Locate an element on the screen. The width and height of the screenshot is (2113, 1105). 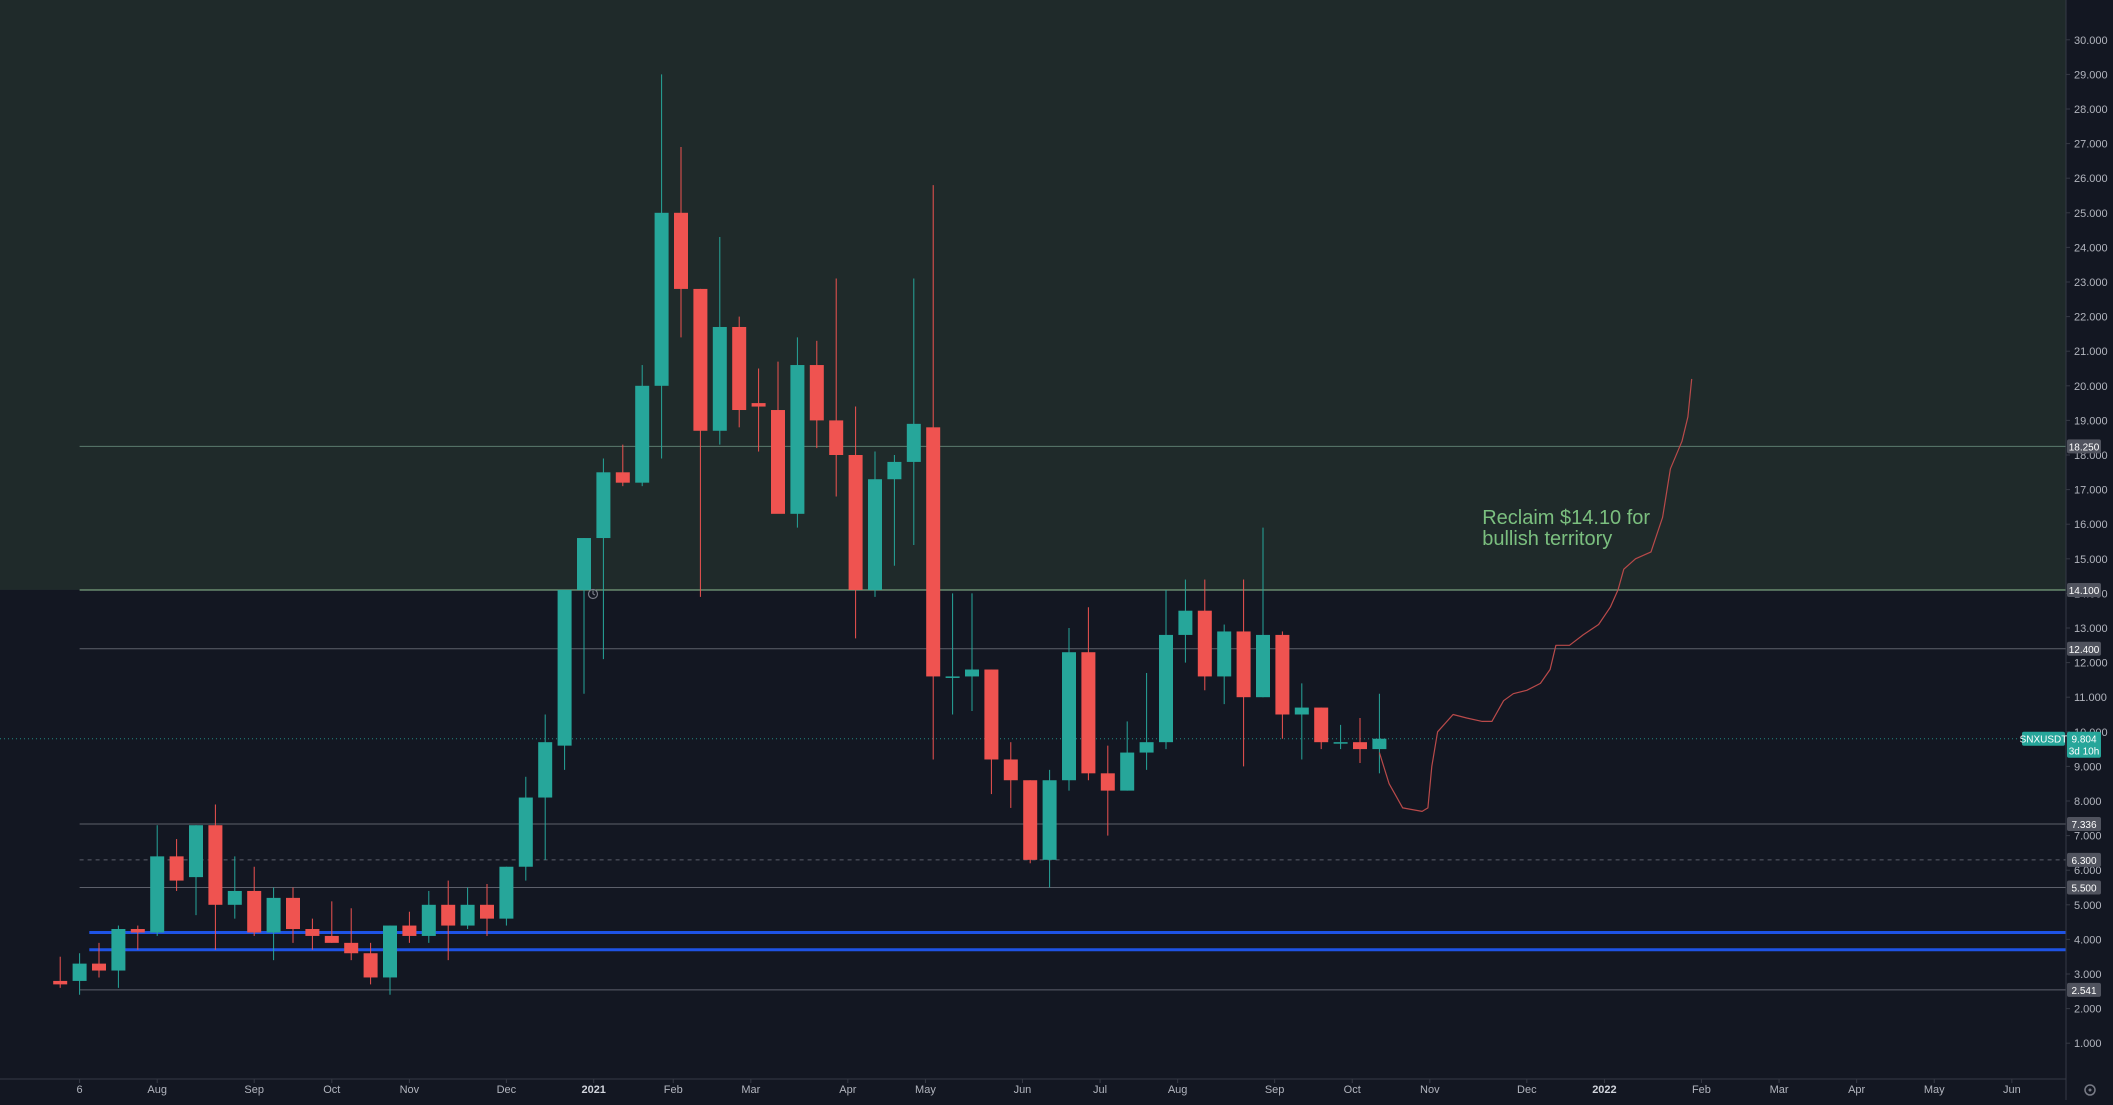
annotation-line-2: bullish territory is located at coordinates (1547, 539).